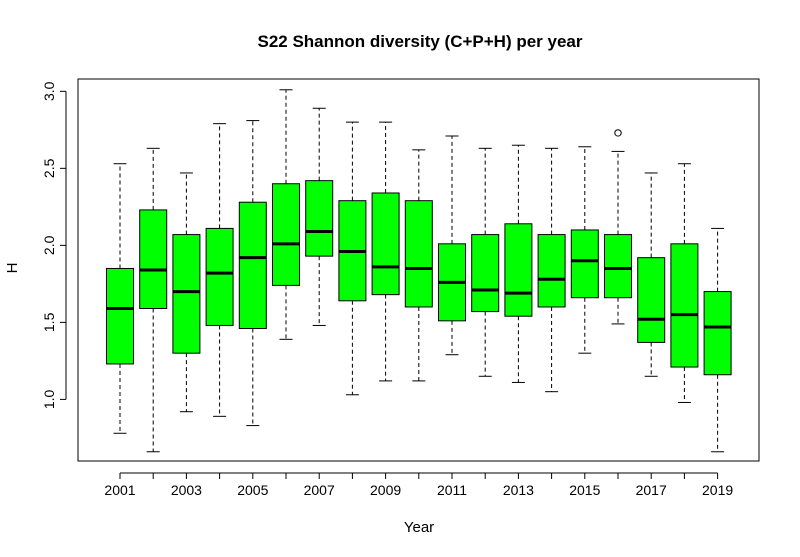  What do you see at coordinates (419, 527) in the screenshot?
I see `x-axis-label: Year` at bounding box center [419, 527].